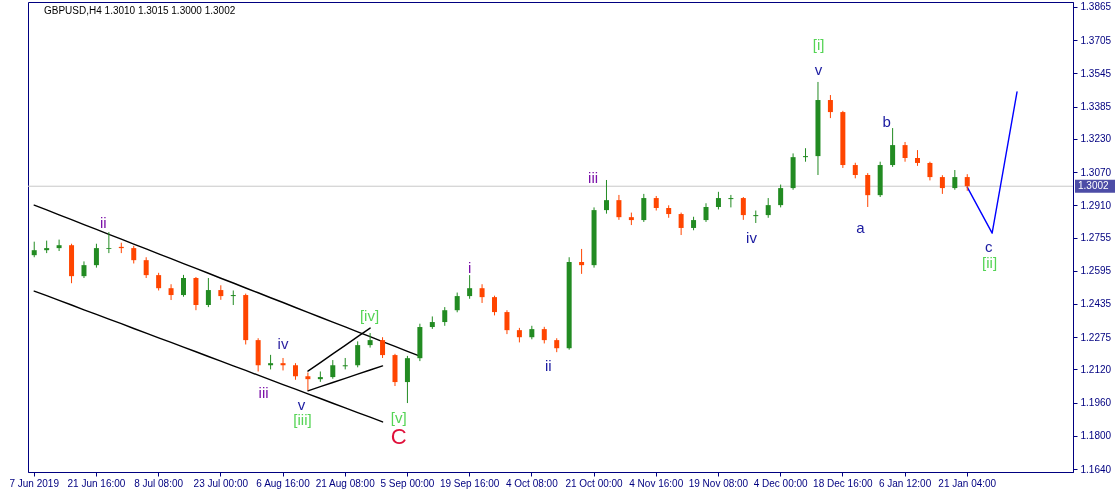 The height and width of the screenshot is (493, 1115). What do you see at coordinates (1094, 186) in the screenshot?
I see `ref-line-label: 1.3002` at bounding box center [1094, 186].